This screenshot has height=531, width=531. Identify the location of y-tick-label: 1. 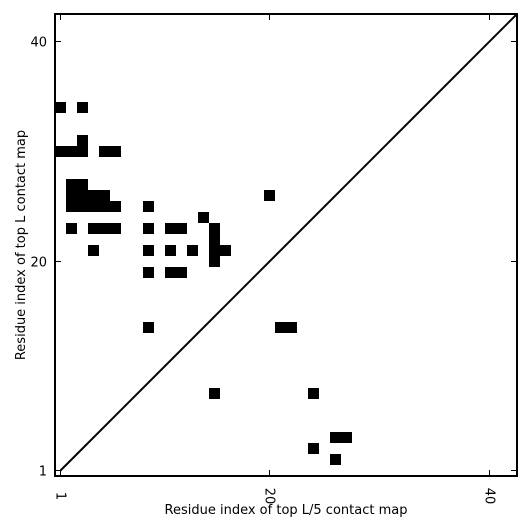
(43, 472).